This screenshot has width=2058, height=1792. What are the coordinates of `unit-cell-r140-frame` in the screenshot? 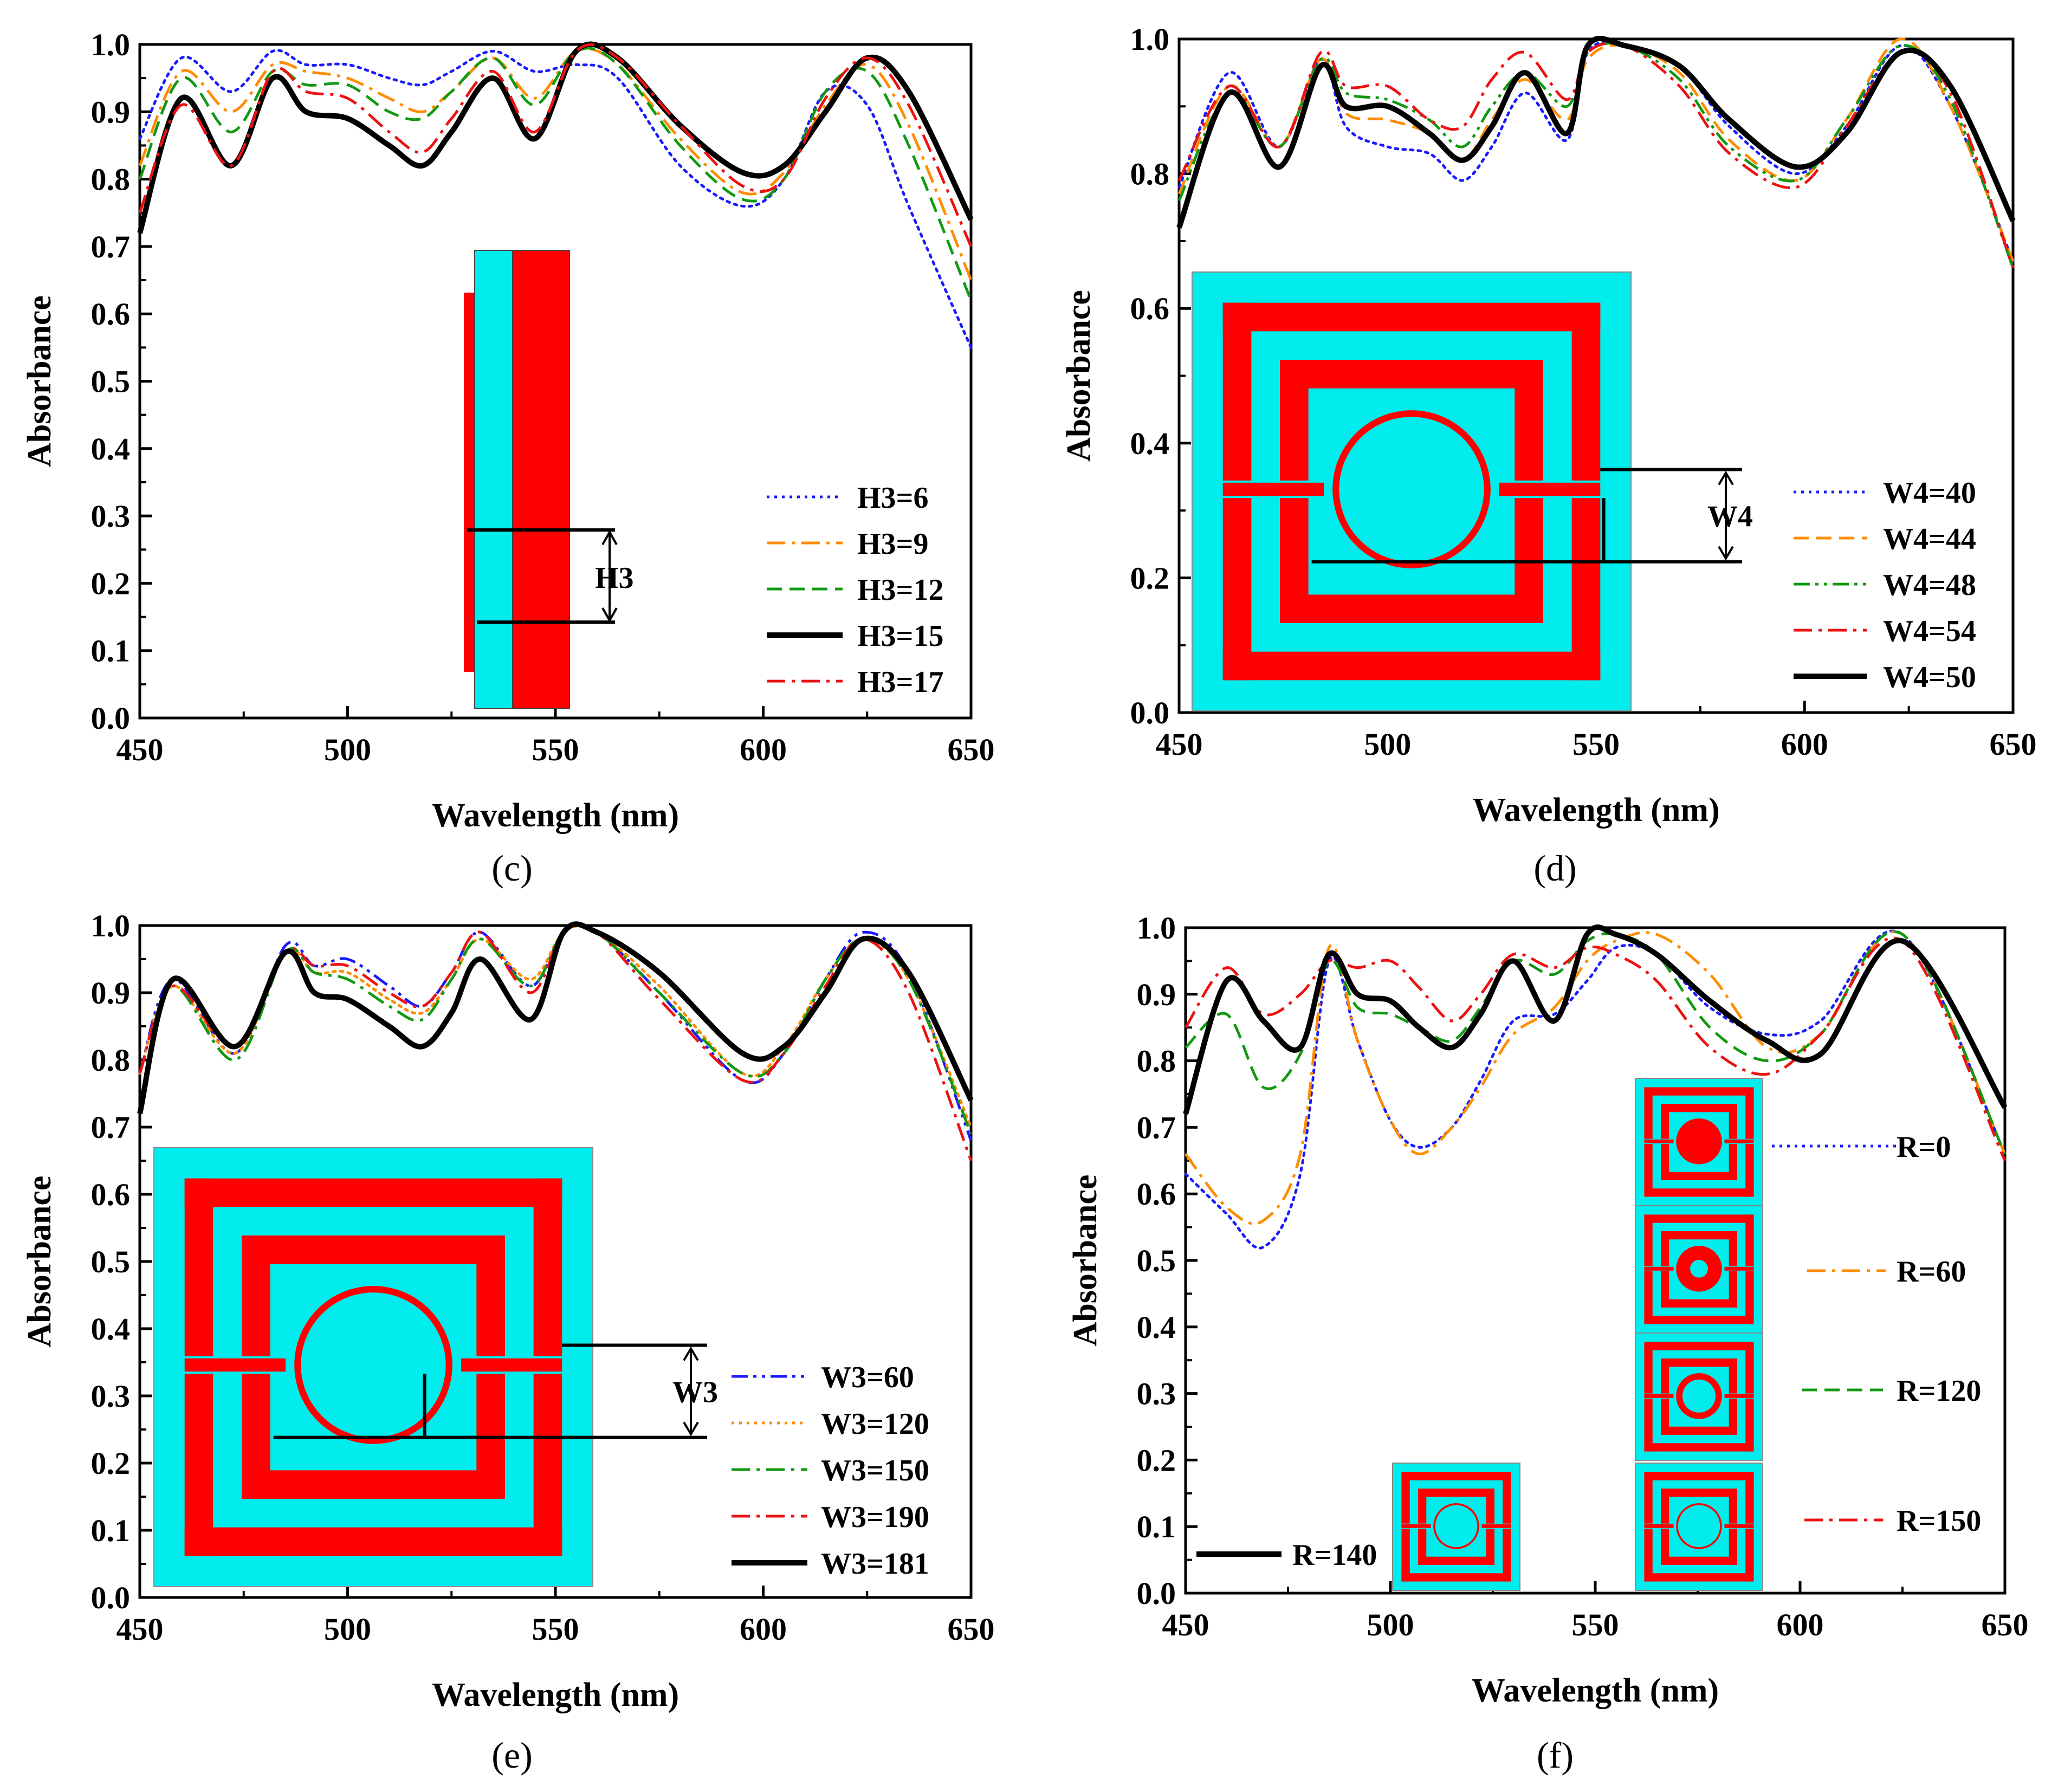 It's located at (1456, 1527).